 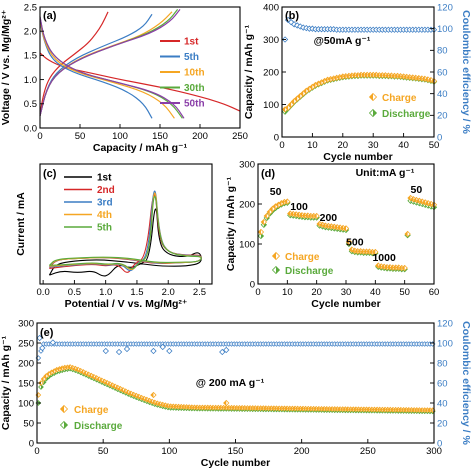 What do you see at coordinates (120, 136) in the screenshot?
I see `x-tick-label: 100` at bounding box center [120, 136].